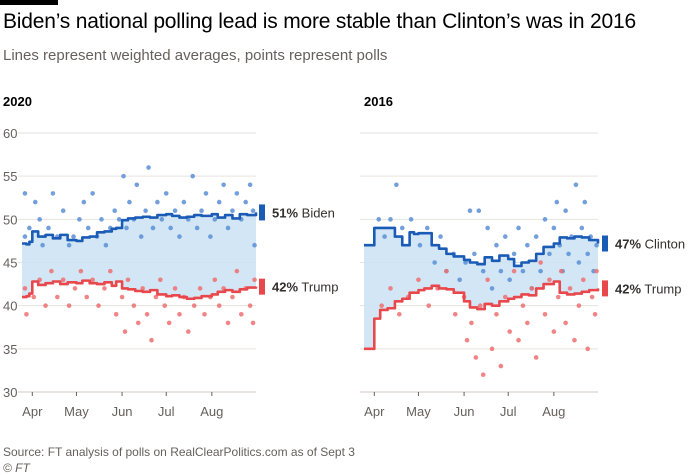  Describe the element at coordinates (10, 219) in the screenshot. I see `y-tick-label-50: 50` at that location.